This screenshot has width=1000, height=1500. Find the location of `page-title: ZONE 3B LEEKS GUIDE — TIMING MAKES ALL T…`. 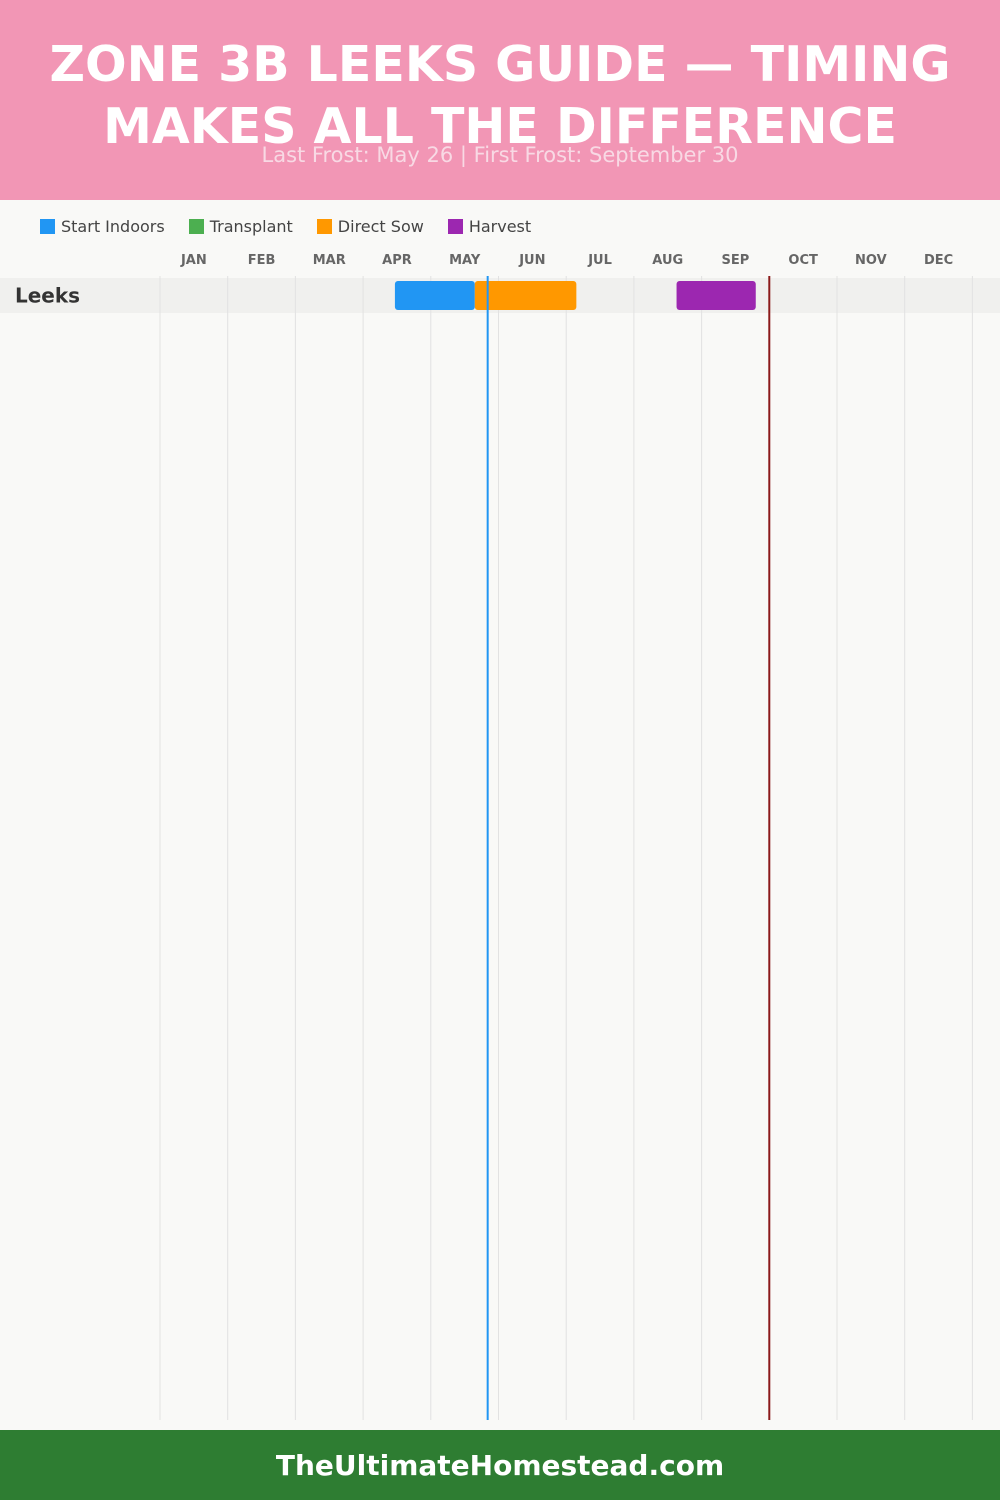

page-title: ZONE 3B LEEKS GUIDE — TIMING MAKES ALL T… is located at coordinates (500, 96).